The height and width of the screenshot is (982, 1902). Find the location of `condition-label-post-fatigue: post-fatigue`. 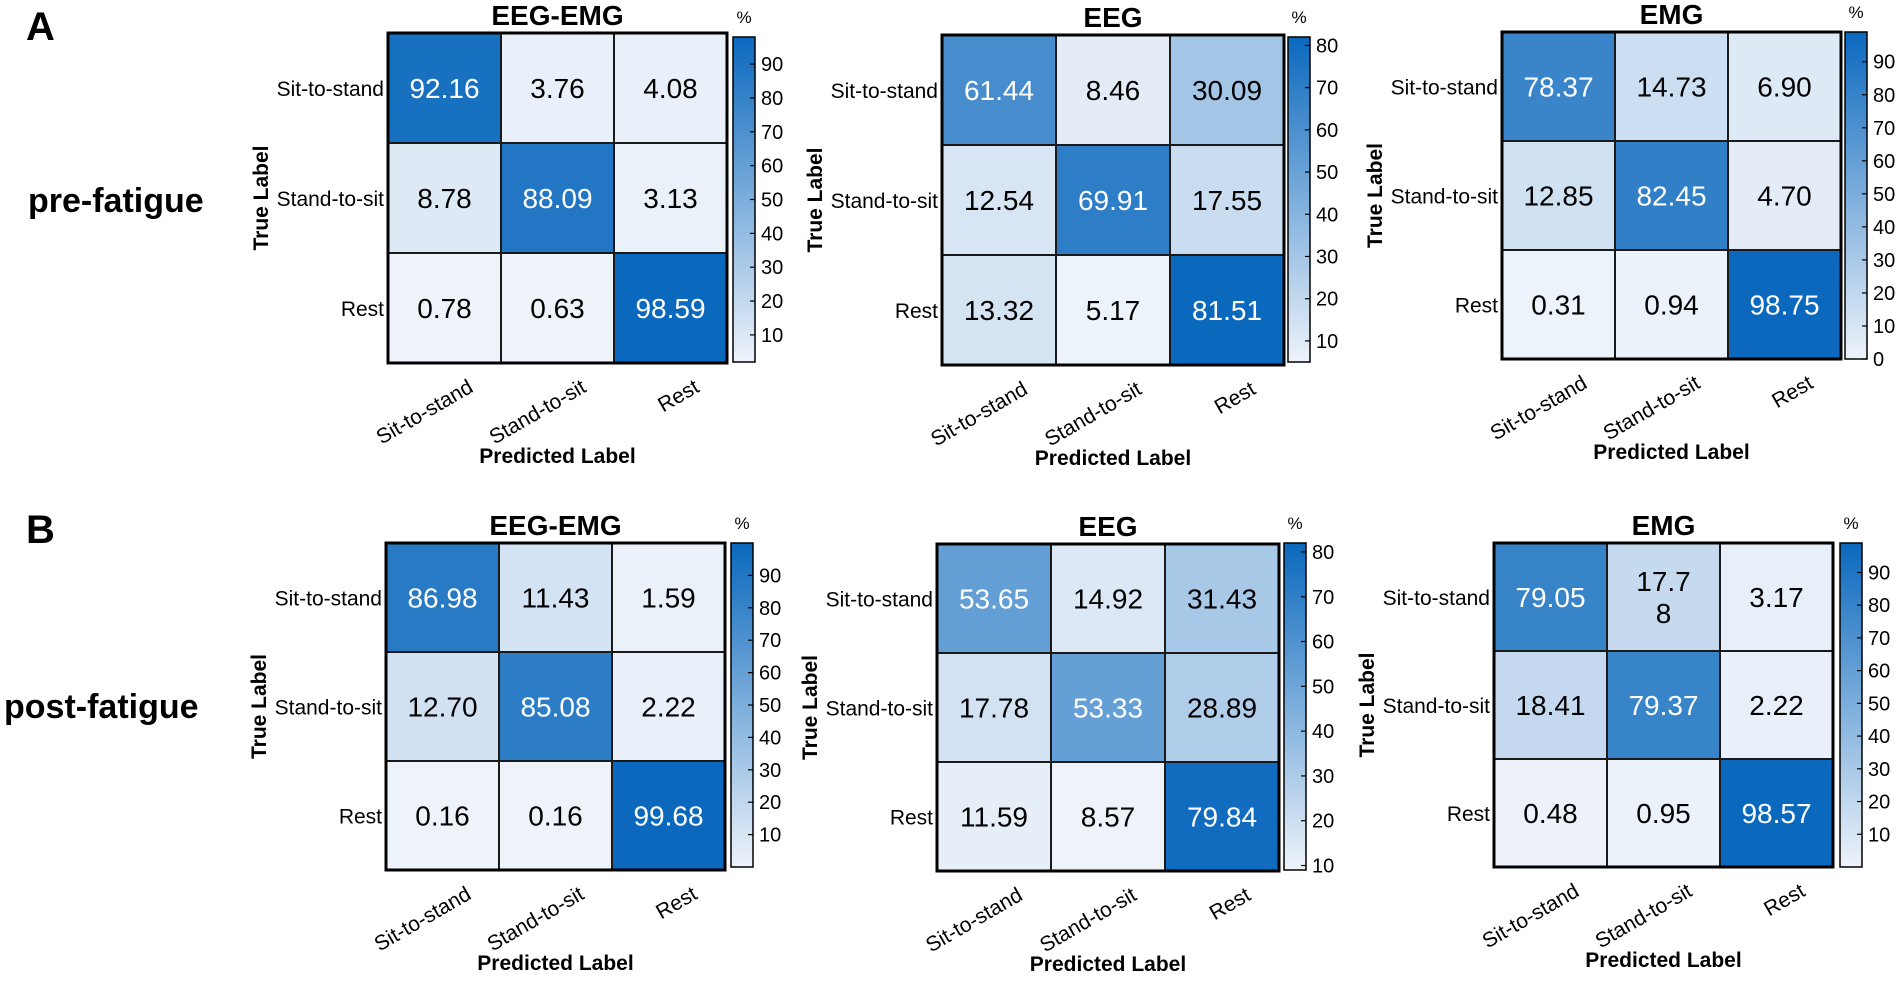

condition-label-post-fatigue: post-fatigue is located at coordinates (101, 707).